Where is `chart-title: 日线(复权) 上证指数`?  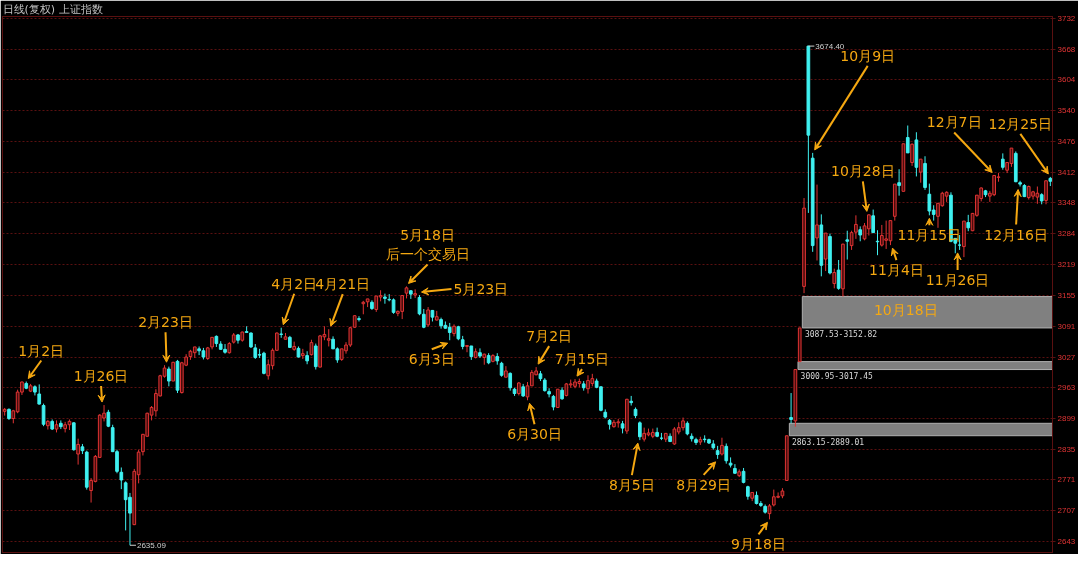 chart-title: 日线(复权) 上证指数 is located at coordinates (52, 9).